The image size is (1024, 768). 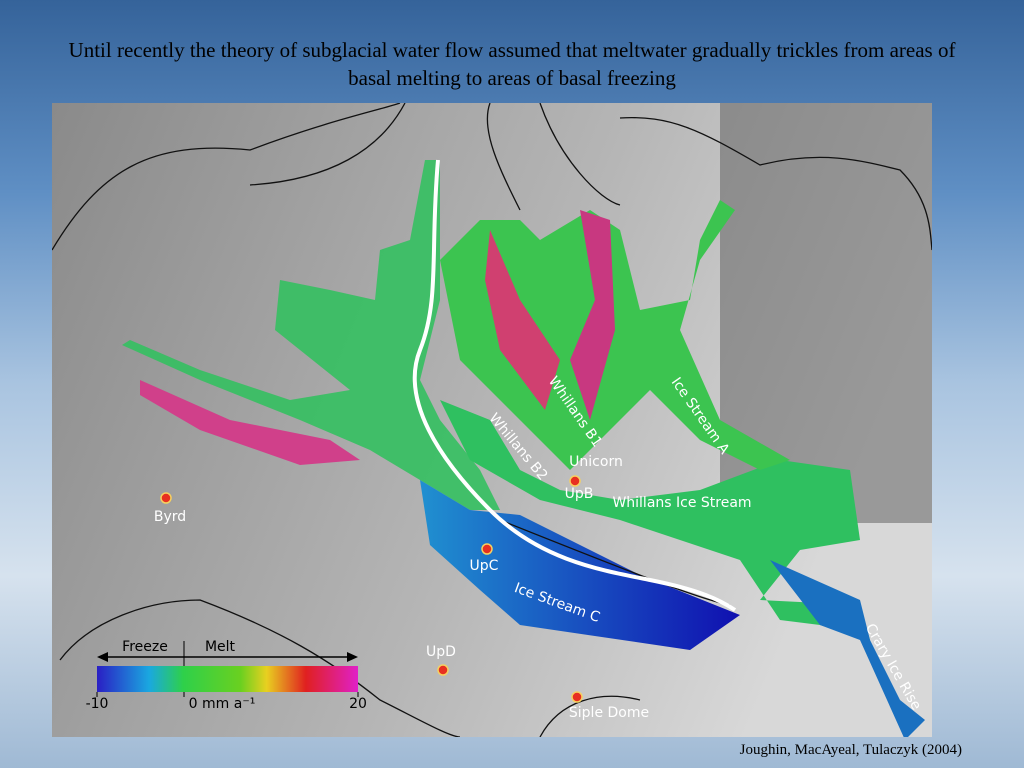 I want to click on site-label: UpB, so click(x=579, y=494).